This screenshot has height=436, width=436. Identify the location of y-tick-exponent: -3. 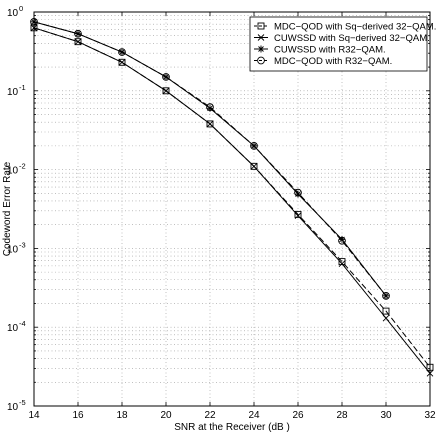
(22, 244).